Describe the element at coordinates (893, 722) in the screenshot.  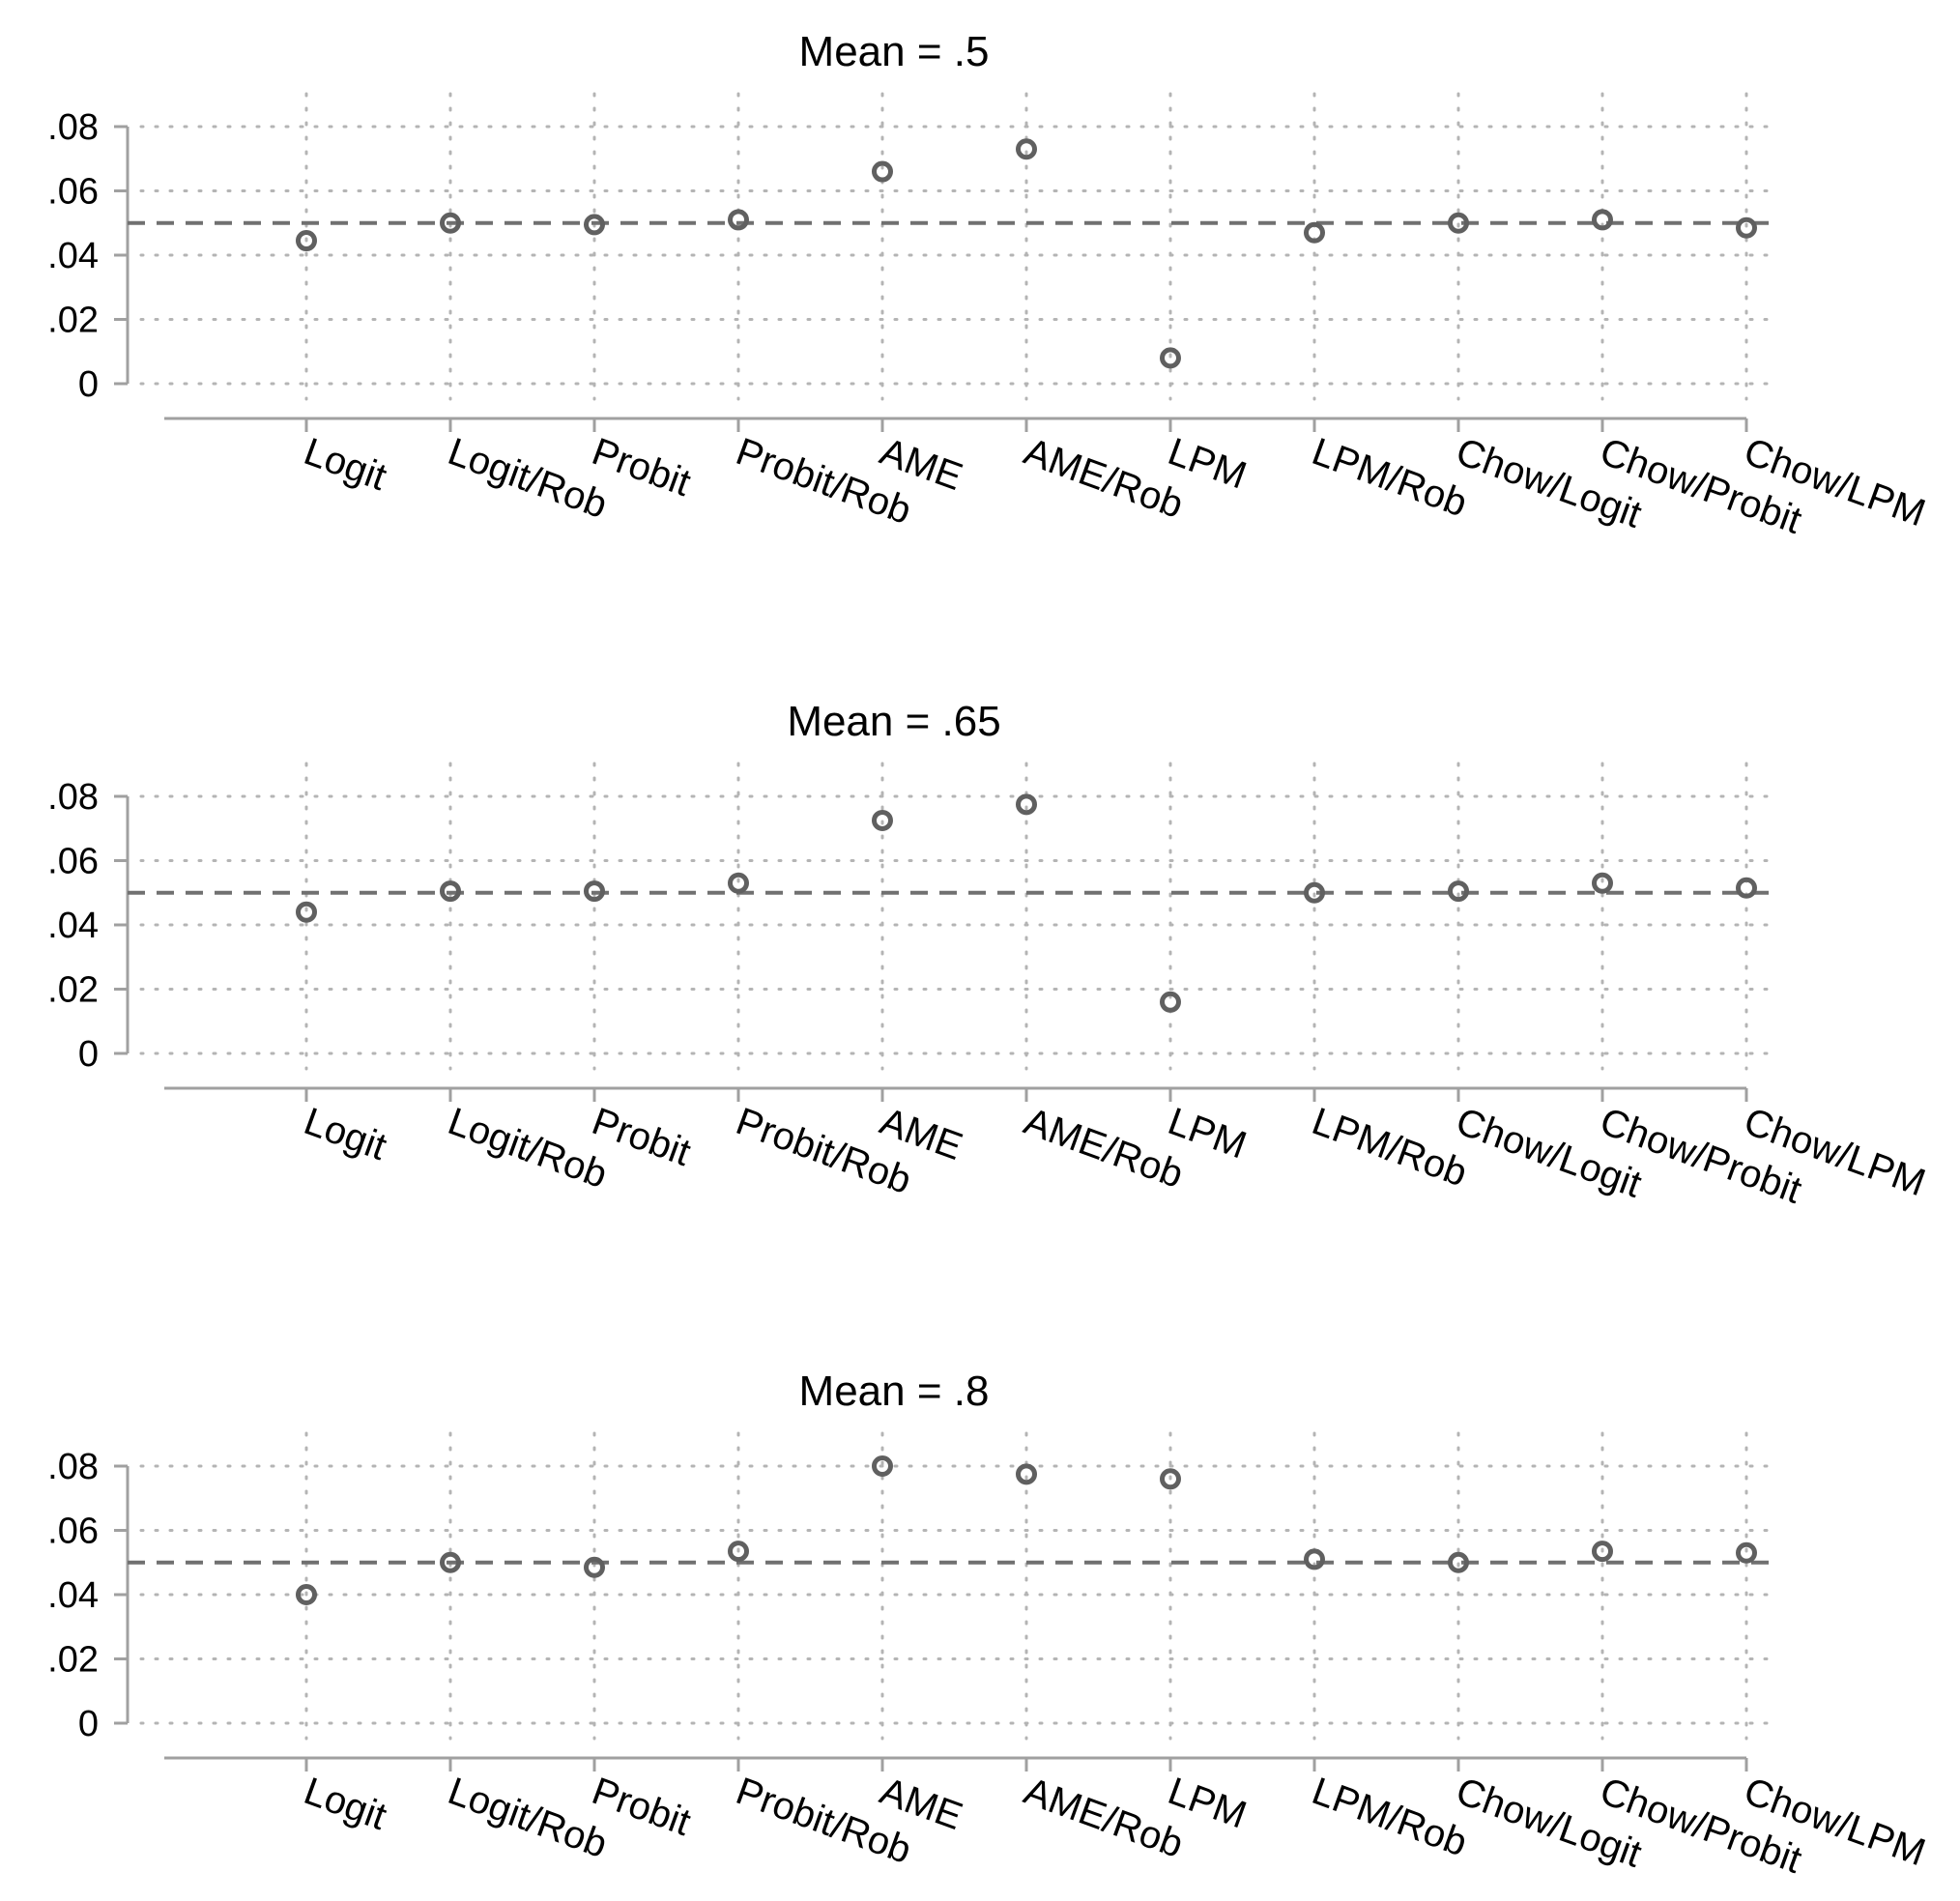
I see `panel-title: Mean = .65` at that location.